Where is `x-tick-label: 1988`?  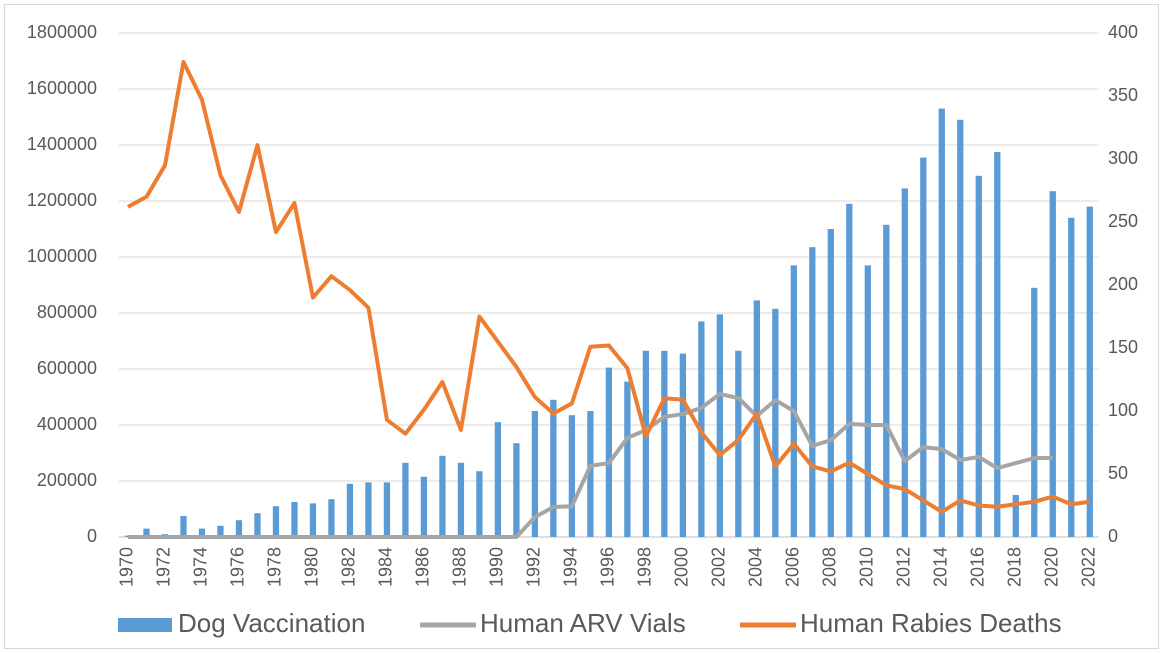
x-tick-label: 1988 is located at coordinates (460, 567).